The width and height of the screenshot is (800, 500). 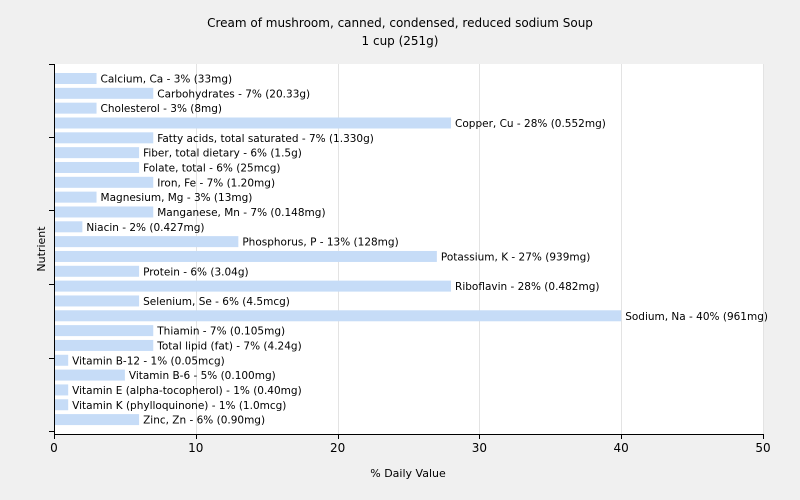 I want to click on bar-label: Selenium, Se - 6% (4.5mcg), so click(x=216, y=302).